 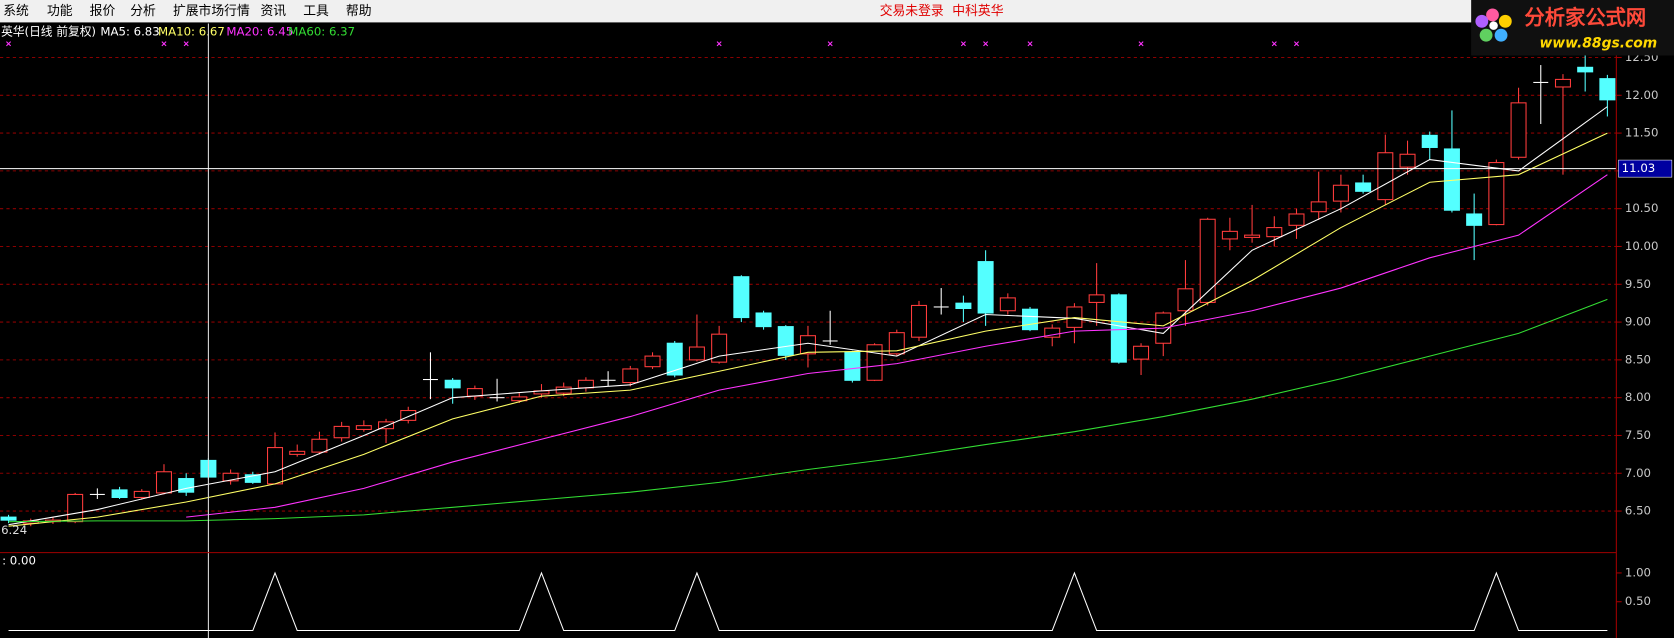 What do you see at coordinates (321, 32) in the screenshot?
I see `legend-entry: MA60: 6.37` at bounding box center [321, 32].